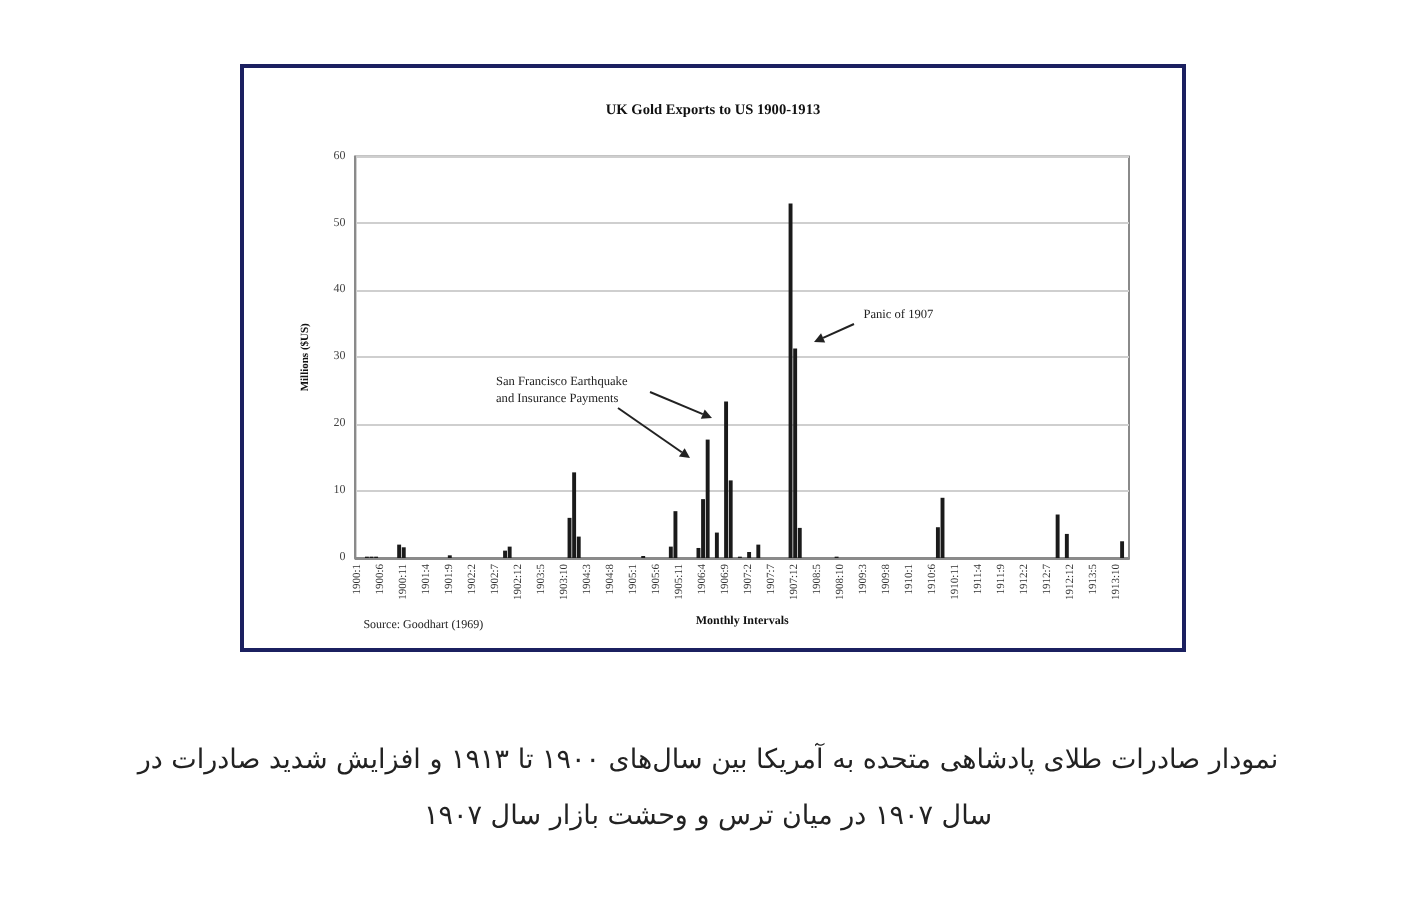 This screenshot has width=1416, height=914. Describe the element at coordinates (707, 788) in the screenshot. I see `text: نمودار صادرات طلای پادشاهی متحده به آمریکا بین سال‌های ۱۹۰۰ تا ۱۹۱۳ و افزایش شدید صادرات در سال ۱۹۰۷ در میان ترس و وحشت بازار سال ۱۹۰۷` at that location.